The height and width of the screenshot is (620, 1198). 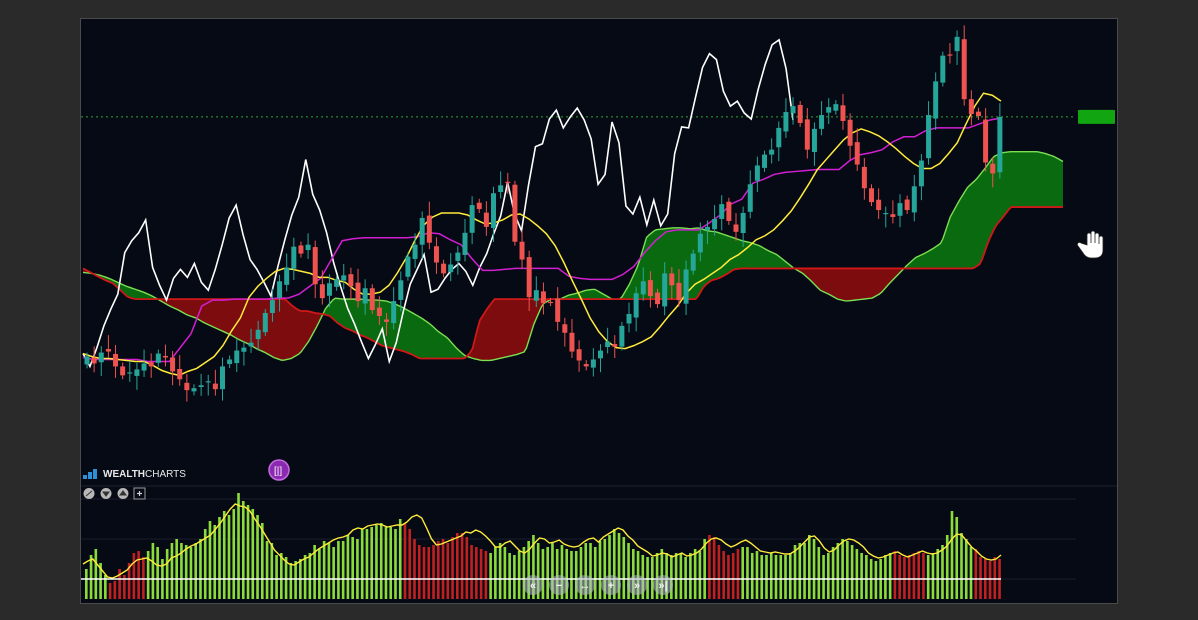 I want to click on fit-icon-glyph: ↔, so click(x=585, y=586).